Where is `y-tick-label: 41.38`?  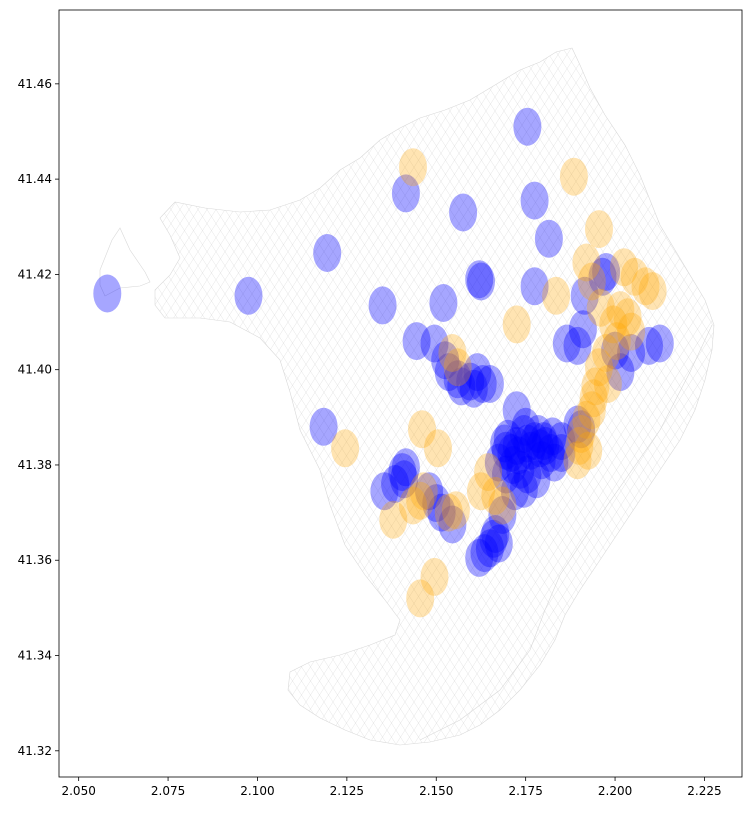
y-tick-label: 41.38 is located at coordinates (35, 465).